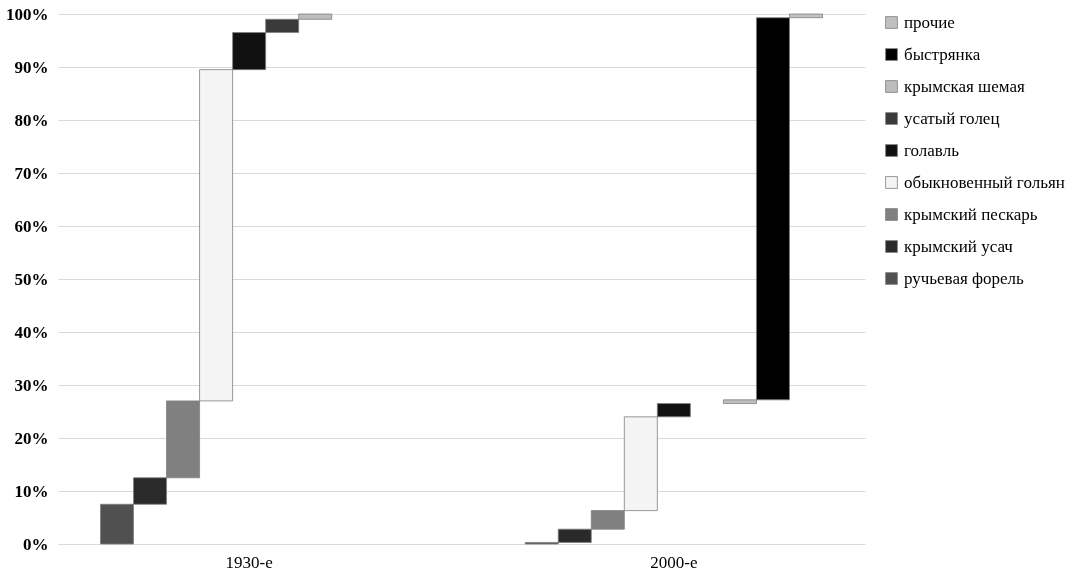 The height and width of the screenshot is (587, 1089). I want to click on legend-label: ручьевая форель, so click(964, 278).